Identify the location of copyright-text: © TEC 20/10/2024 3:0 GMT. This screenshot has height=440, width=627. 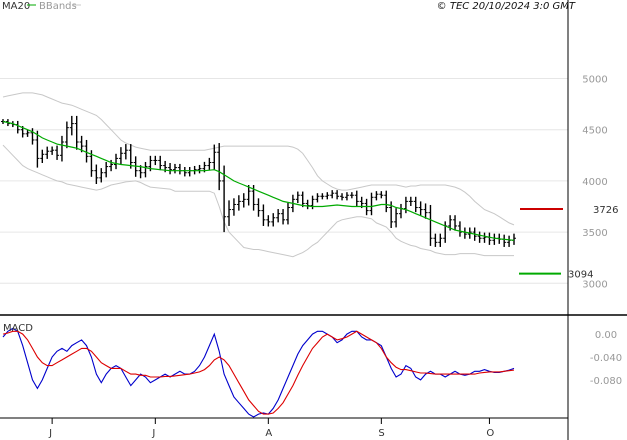
(506, 6).